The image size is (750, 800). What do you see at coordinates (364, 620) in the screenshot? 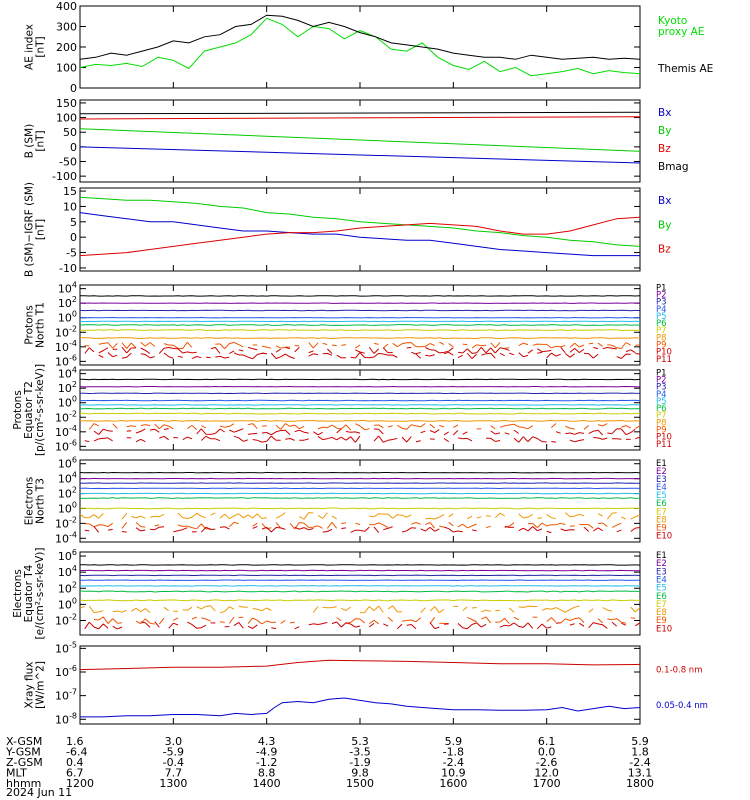
I see `series-line-e9` at bounding box center [364, 620].